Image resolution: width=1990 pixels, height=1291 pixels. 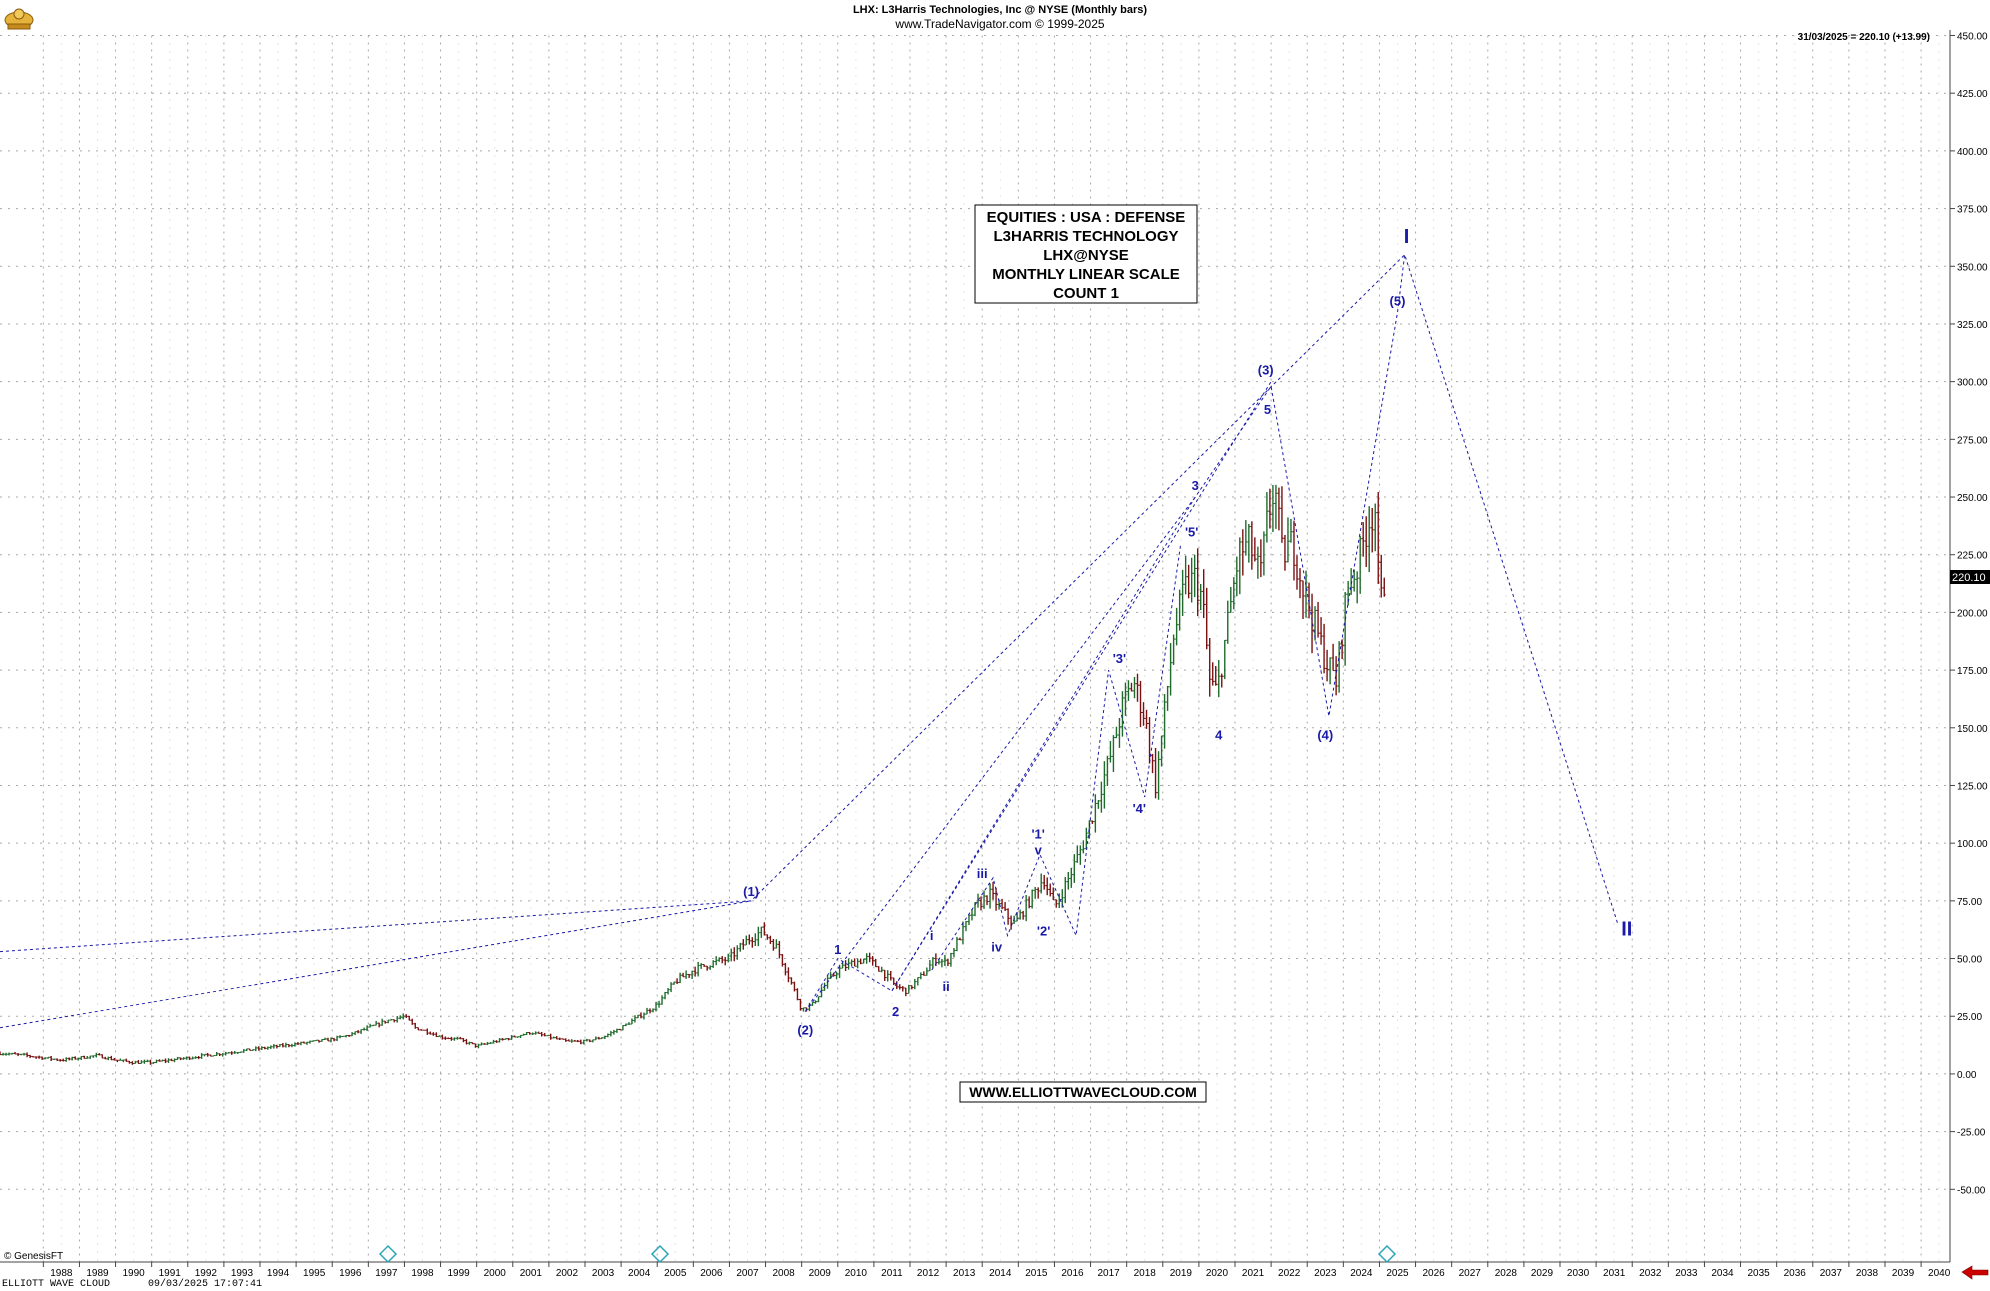 I want to click on y-tick-label: 400.00, so click(x=1972, y=152).